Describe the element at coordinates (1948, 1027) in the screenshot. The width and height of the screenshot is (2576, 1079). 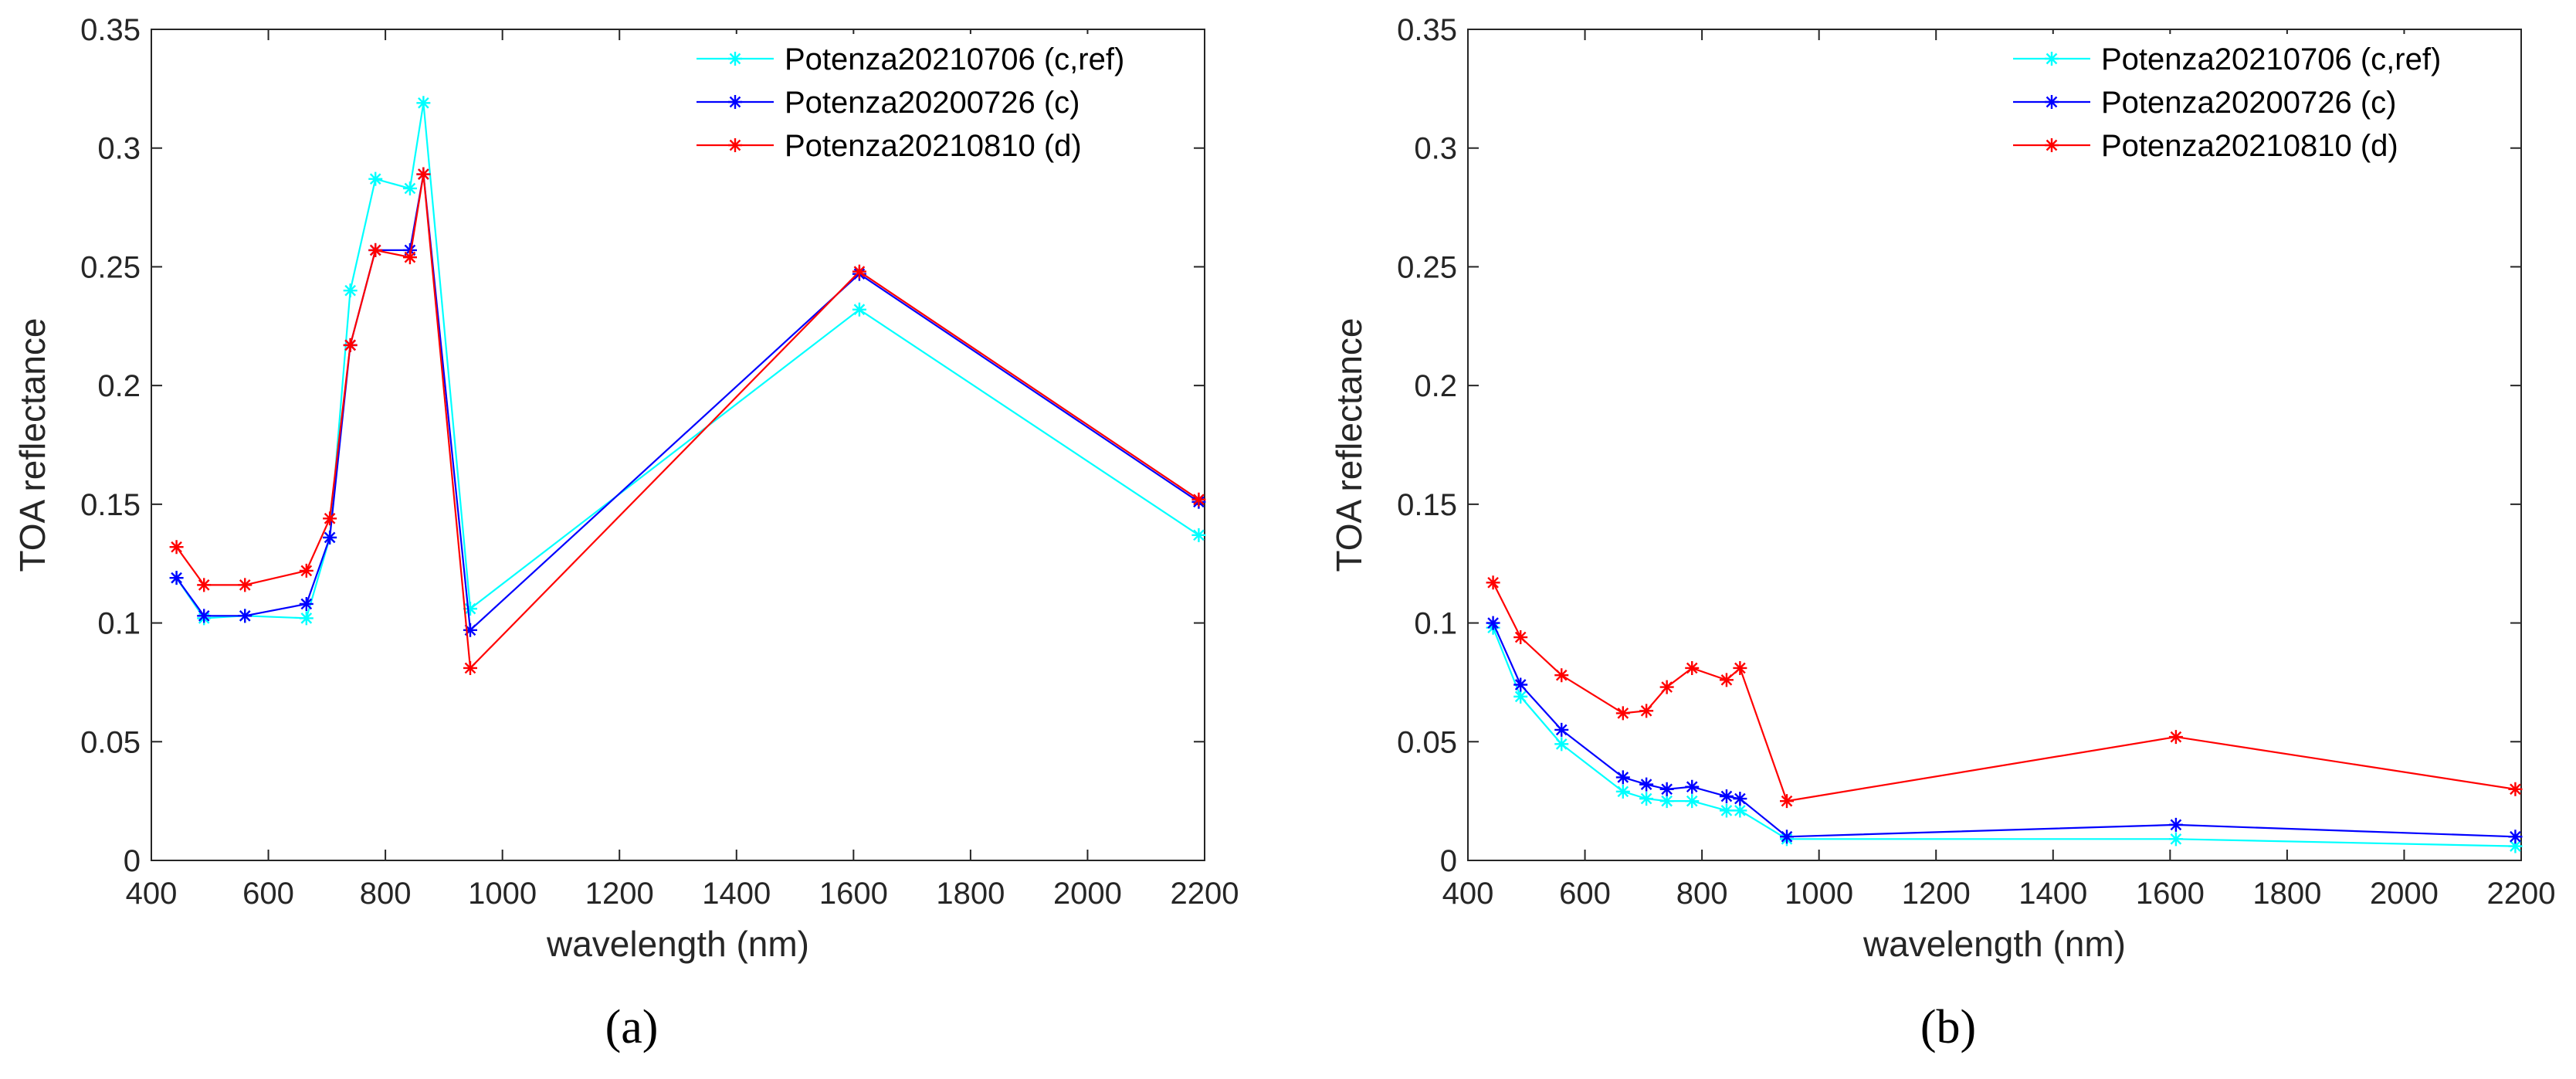
I see `panel-caption: (b)` at that location.